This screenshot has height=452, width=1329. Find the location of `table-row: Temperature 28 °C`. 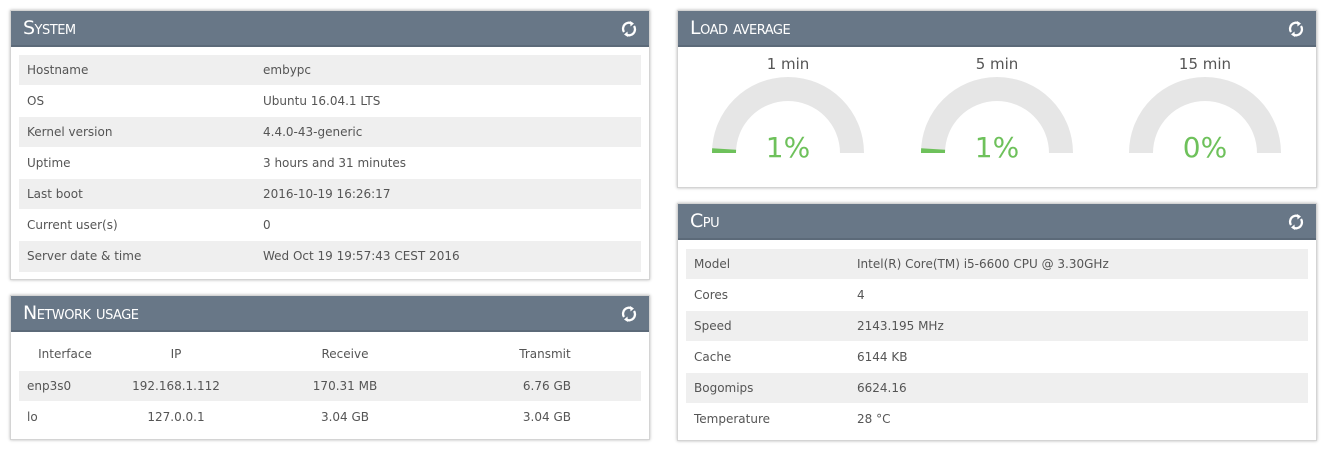

table-row: Temperature 28 °C is located at coordinates (997, 419).